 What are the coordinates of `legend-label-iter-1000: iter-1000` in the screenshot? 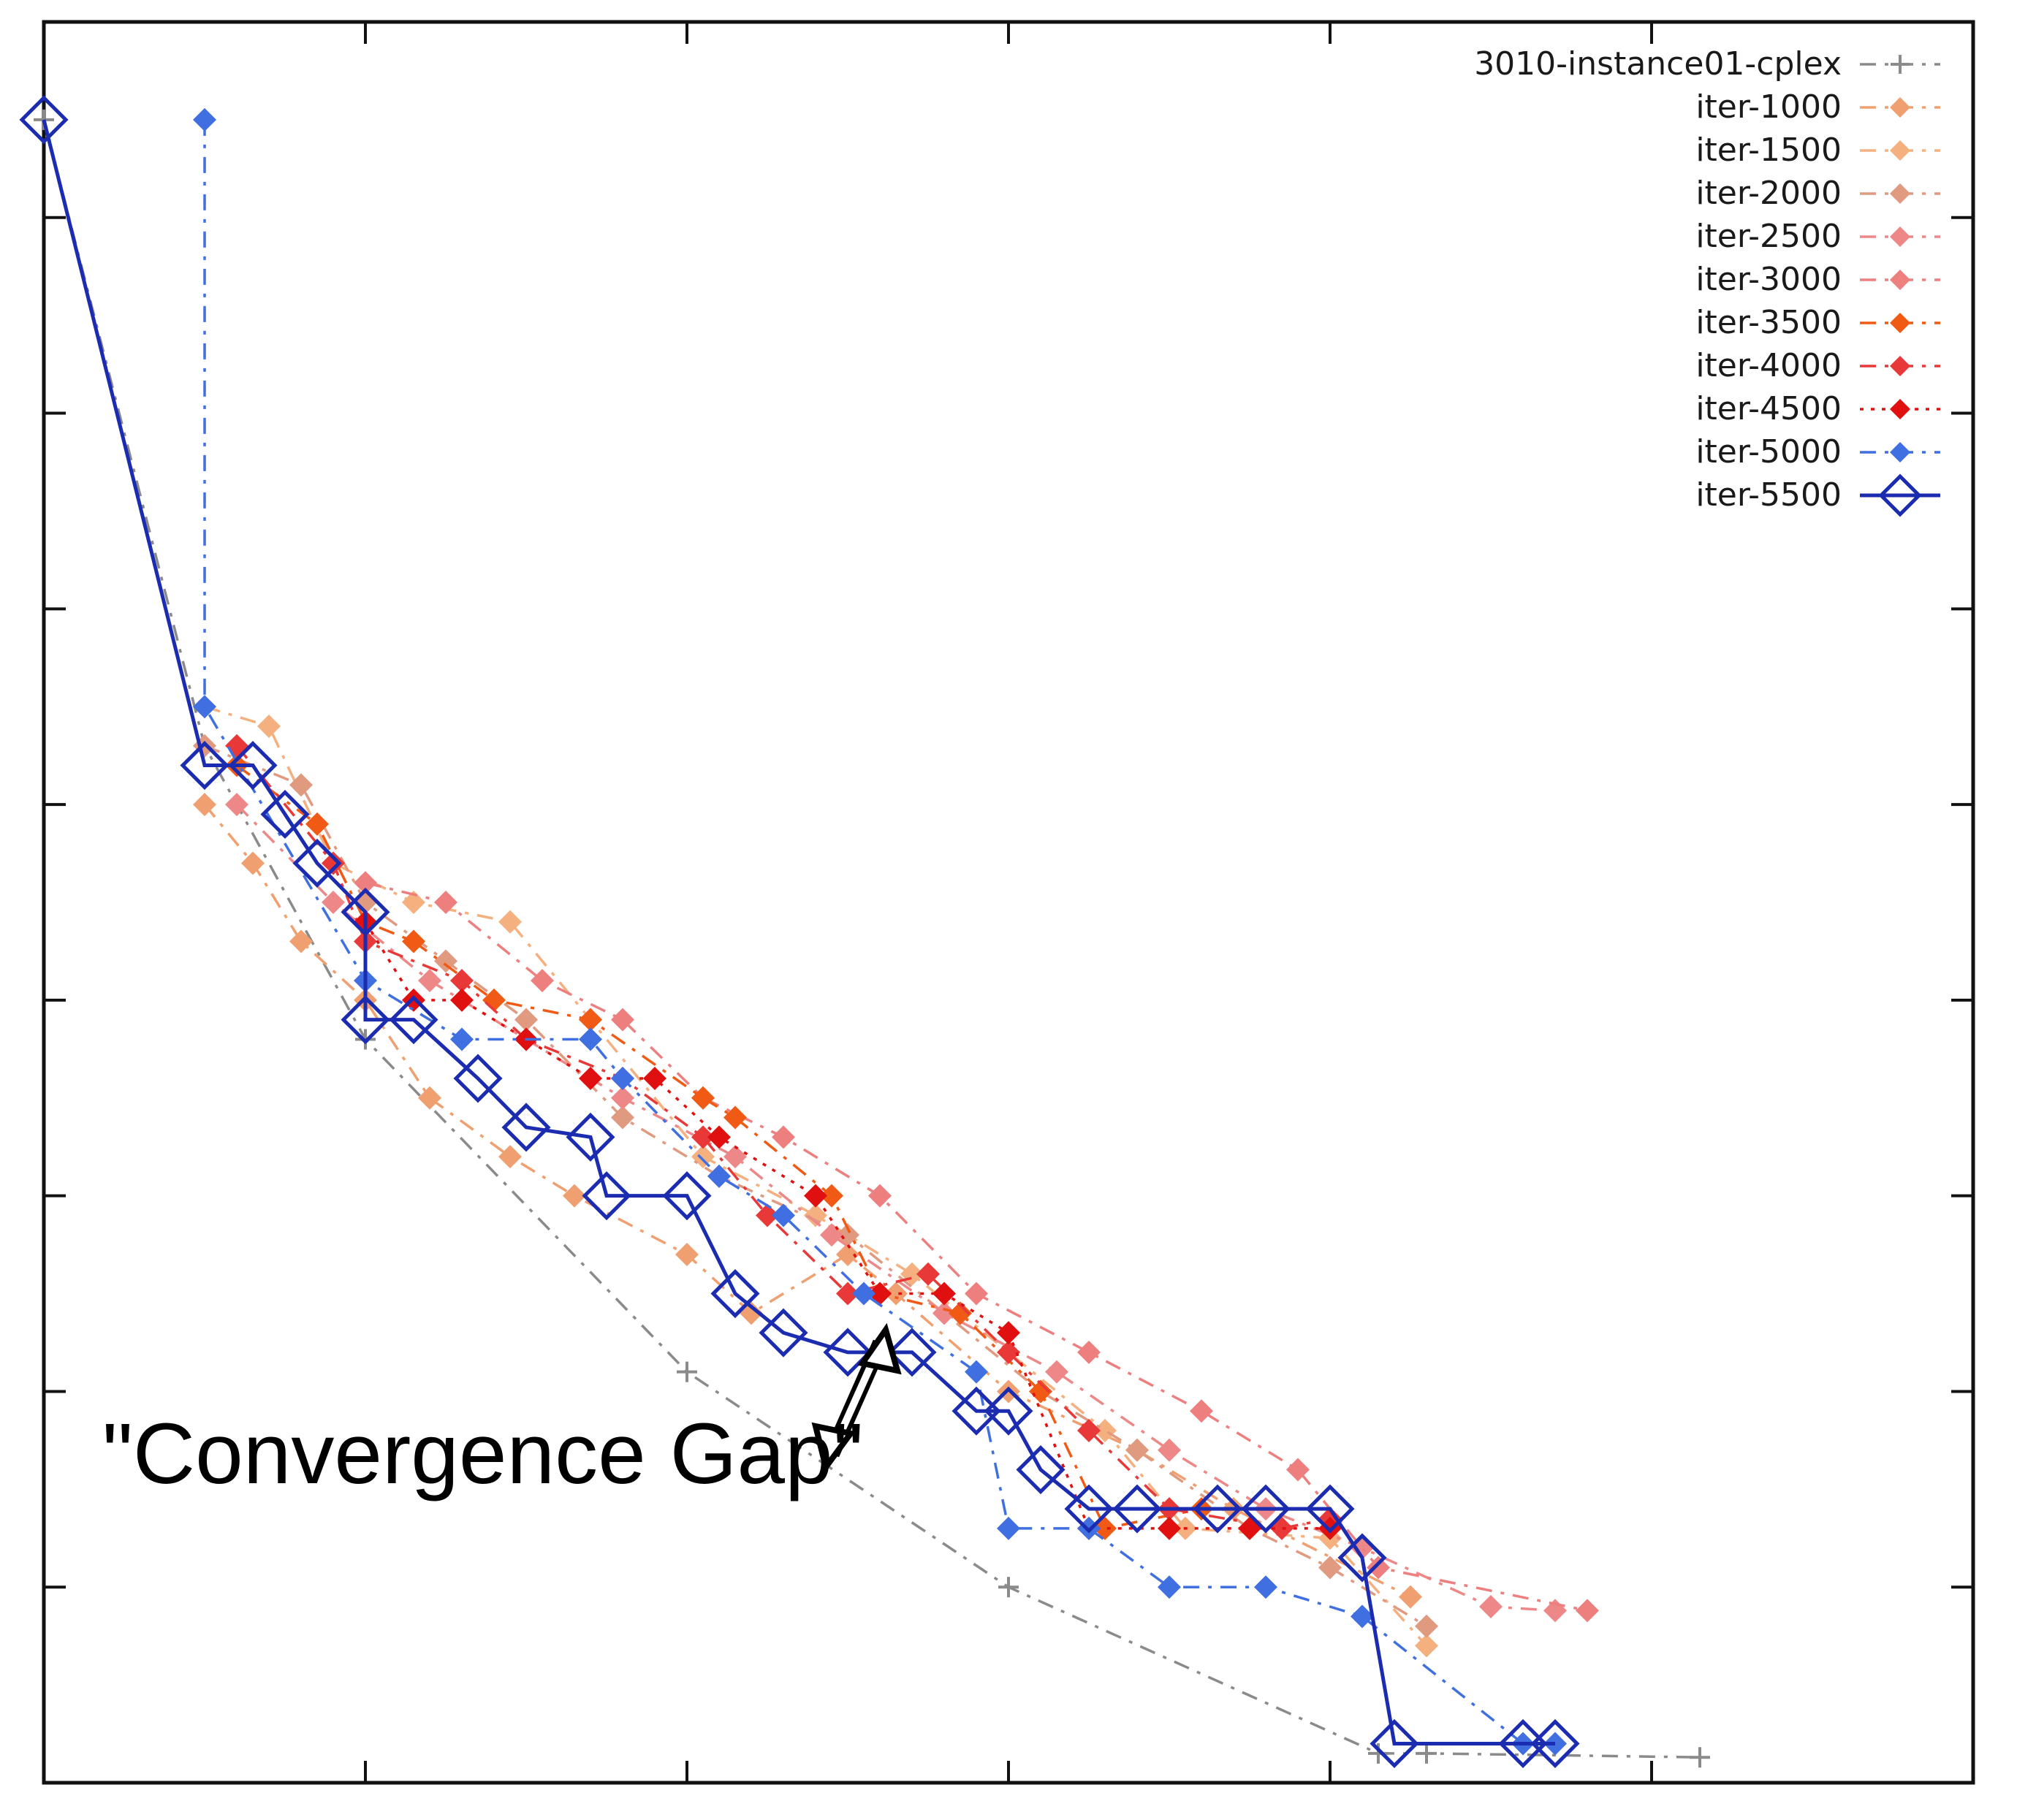 It's located at (1768, 107).